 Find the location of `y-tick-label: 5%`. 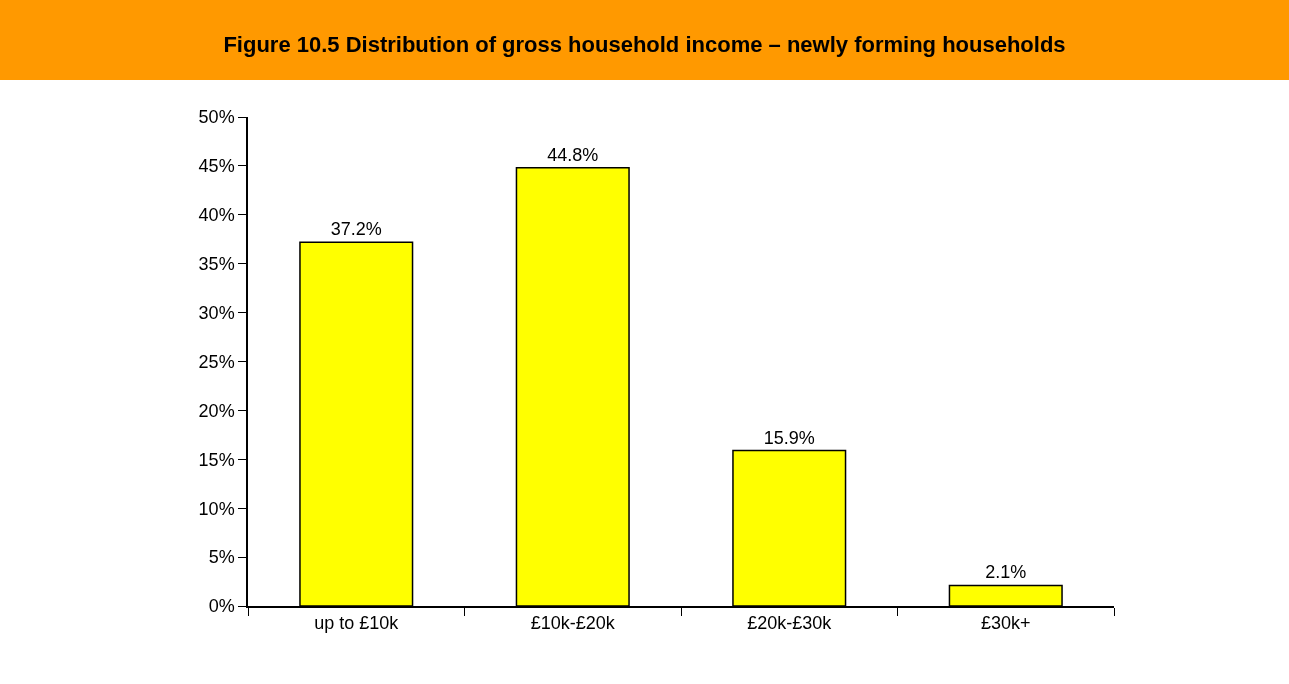

y-tick-label: 5% is located at coordinates (221, 557).